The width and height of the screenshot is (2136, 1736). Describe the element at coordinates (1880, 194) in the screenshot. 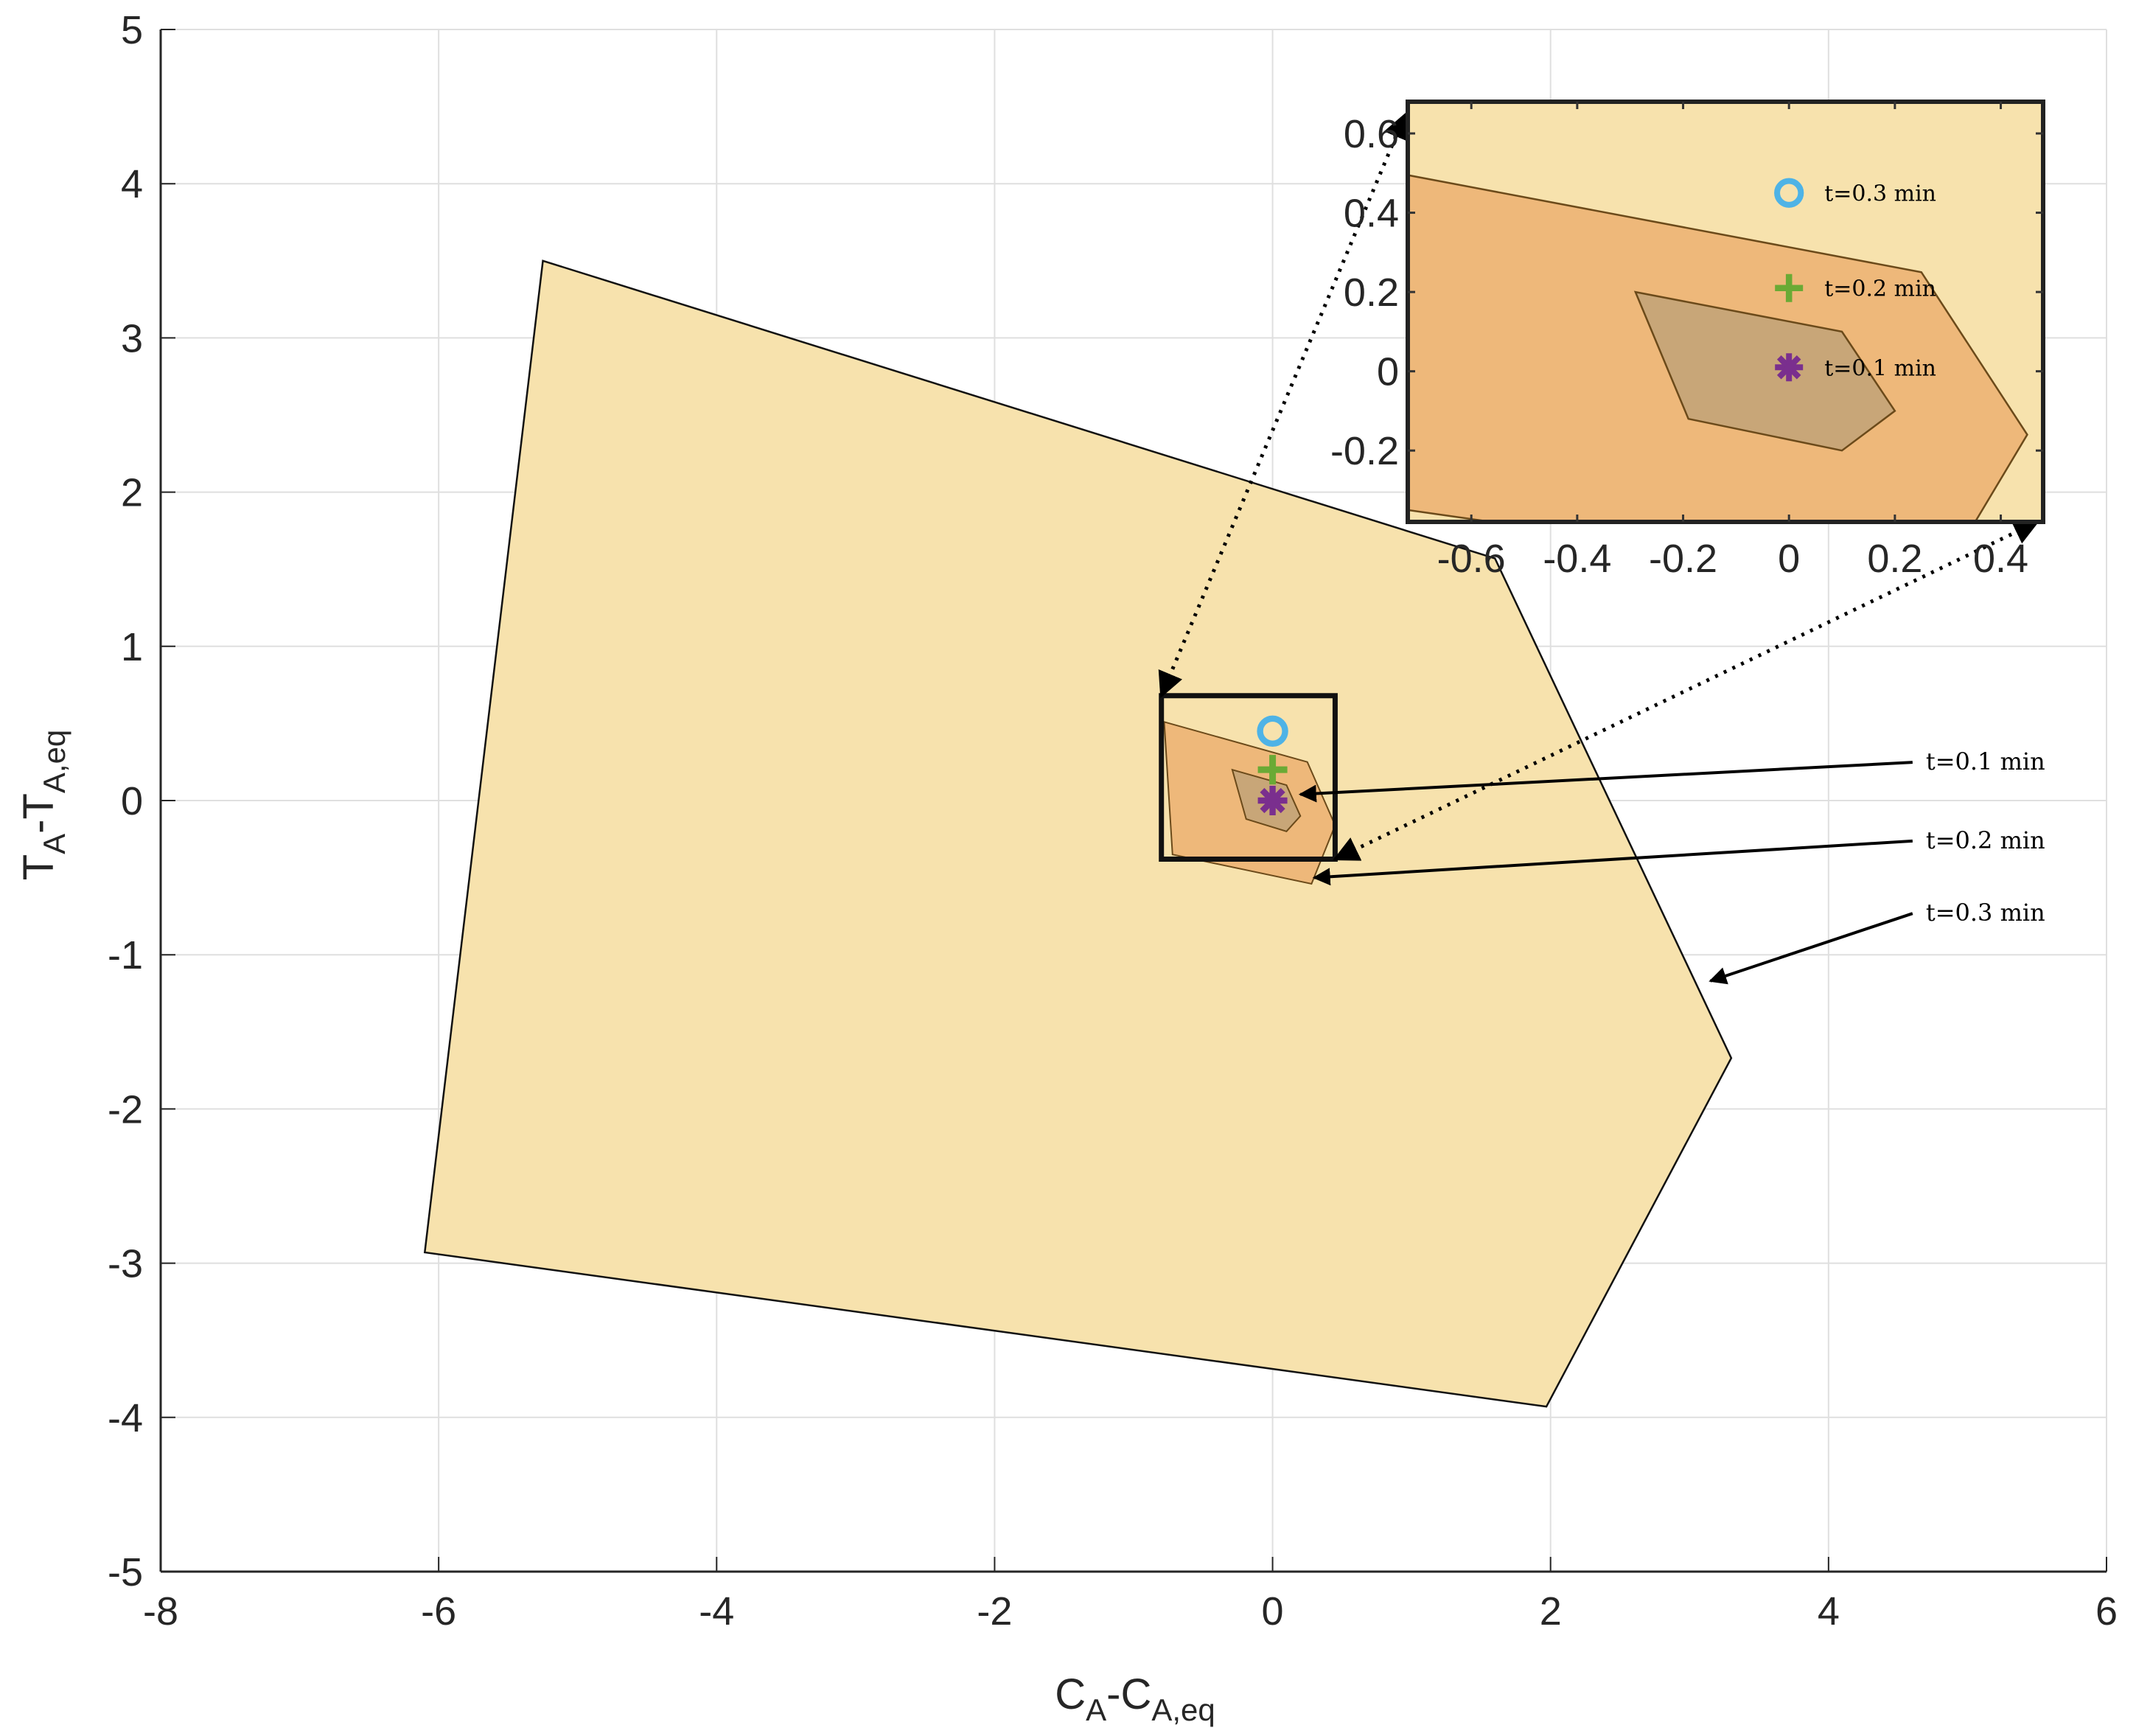

I see `inset-legend-label: t=0.3 min` at that location.